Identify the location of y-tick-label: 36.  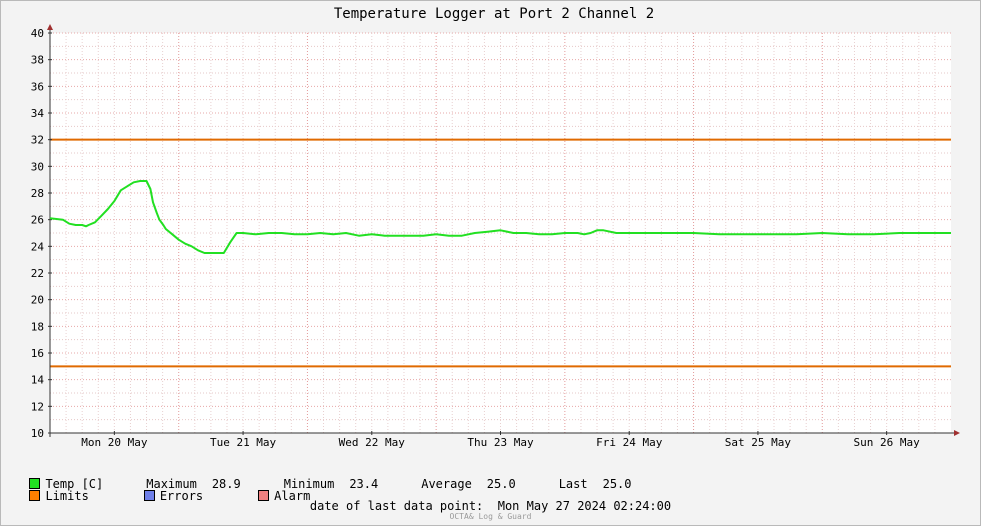
(37, 86).